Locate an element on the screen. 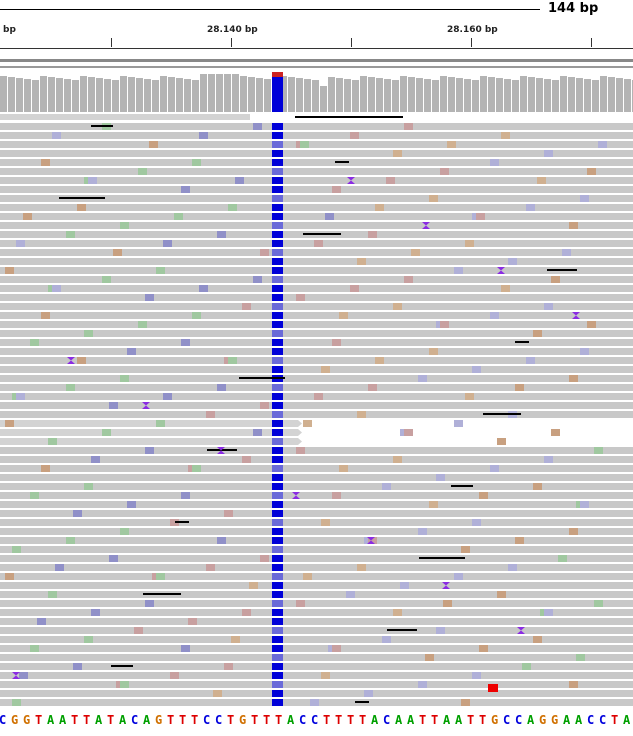  deletion is located at coordinates (349, 117).